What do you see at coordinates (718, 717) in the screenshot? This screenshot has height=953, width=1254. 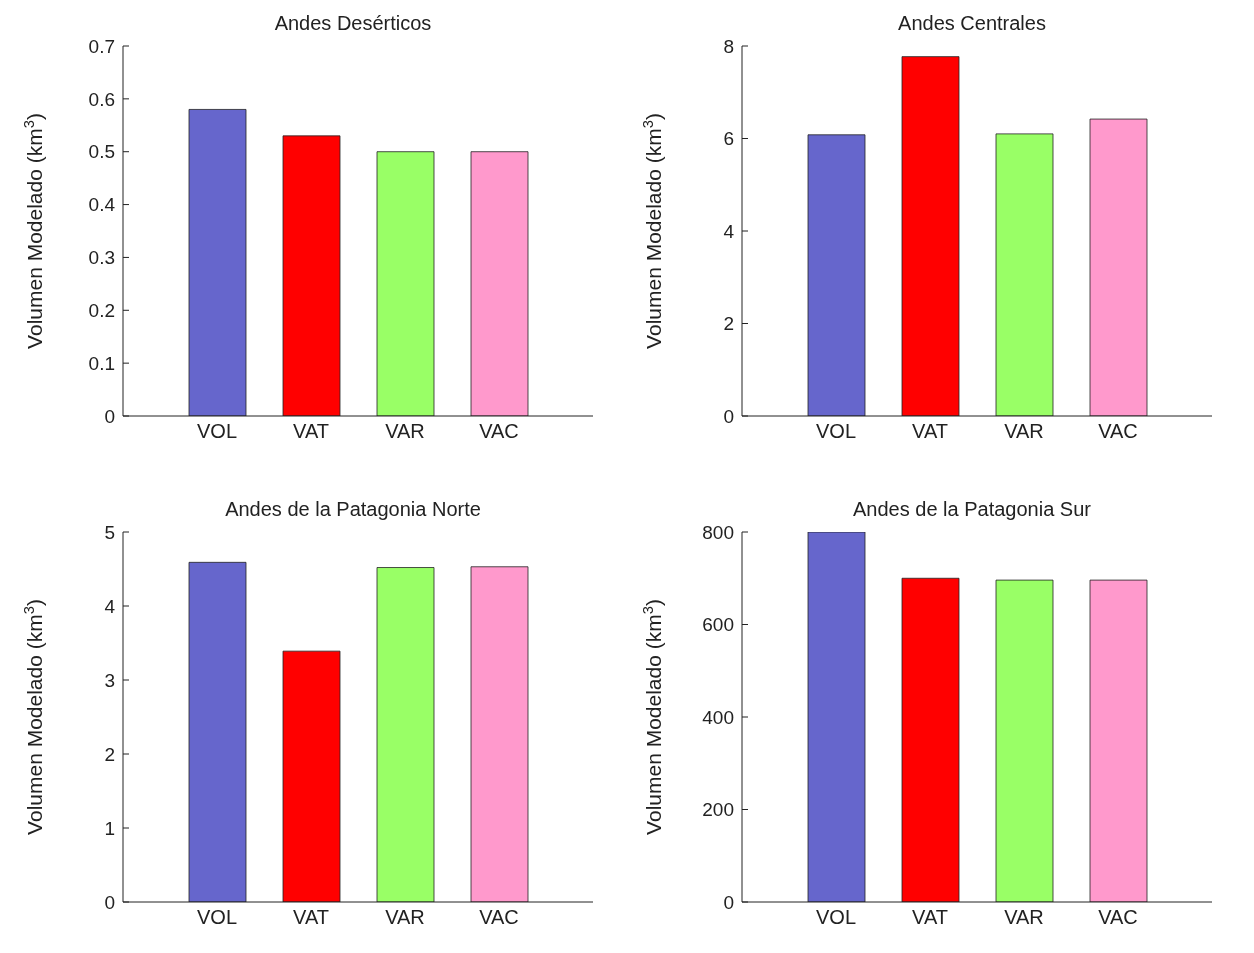 I see `y-tick-label: 400` at bounding box center [718, 717].